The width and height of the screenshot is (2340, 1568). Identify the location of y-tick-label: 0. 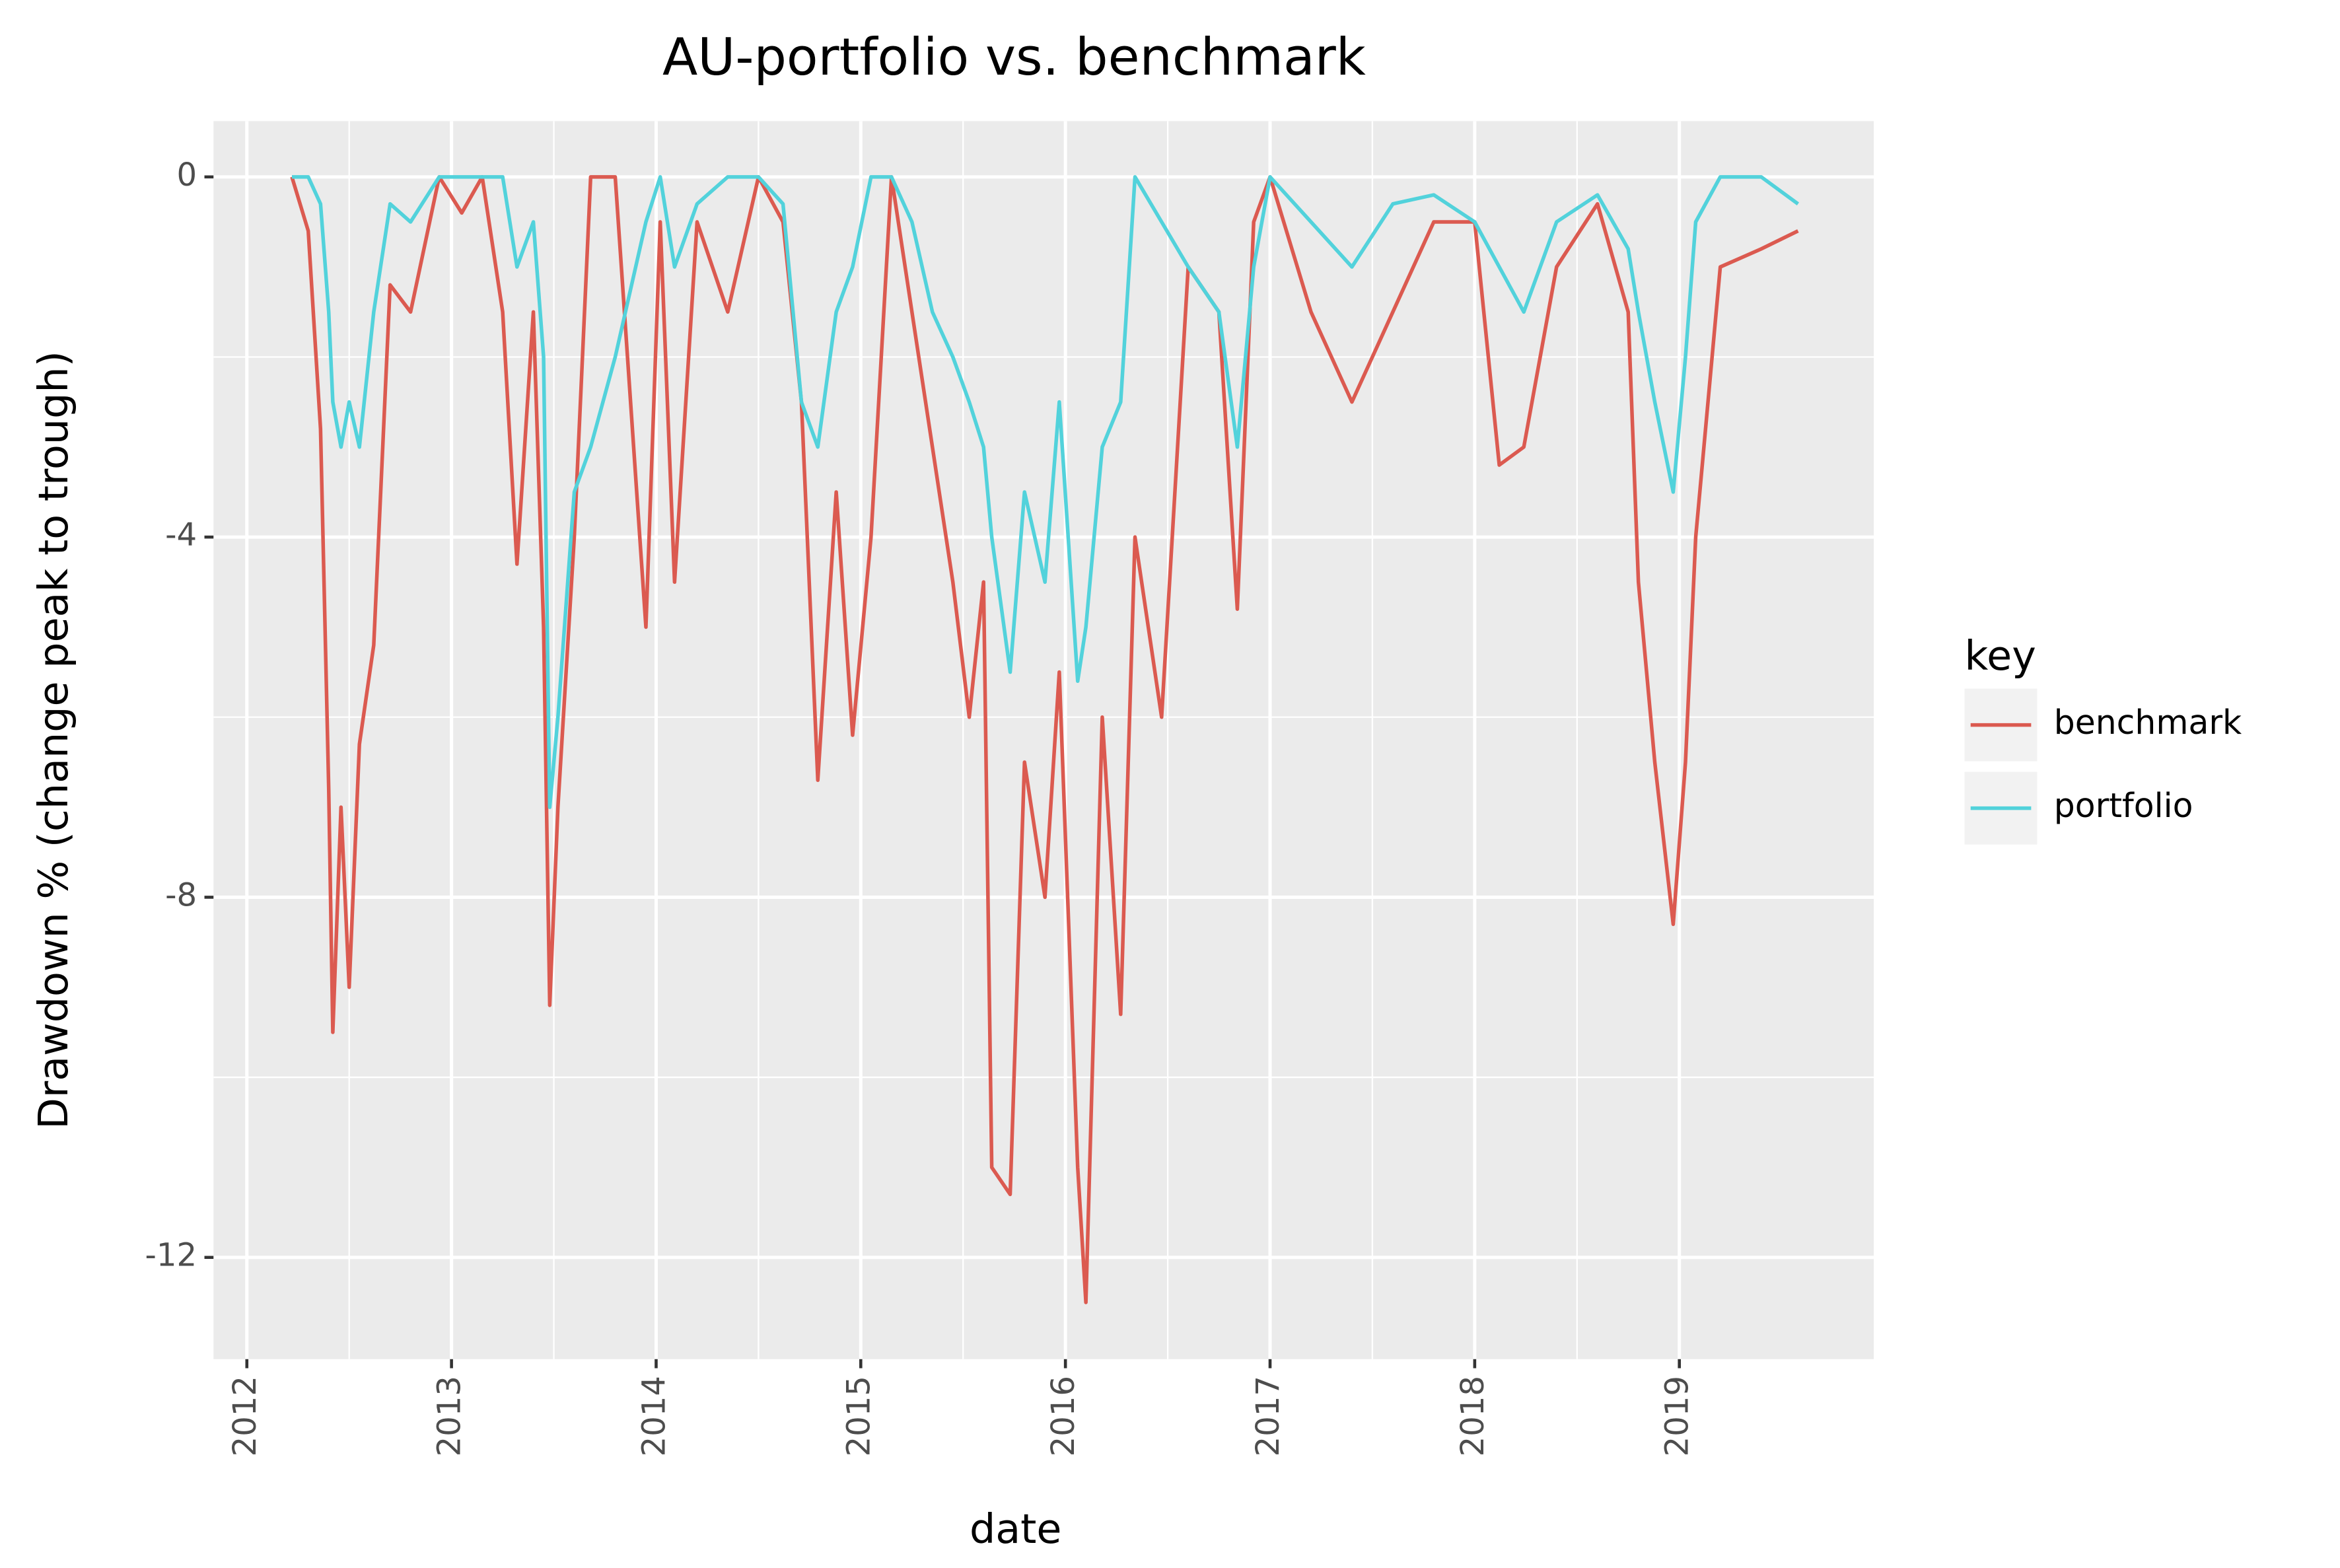
(186, 175).